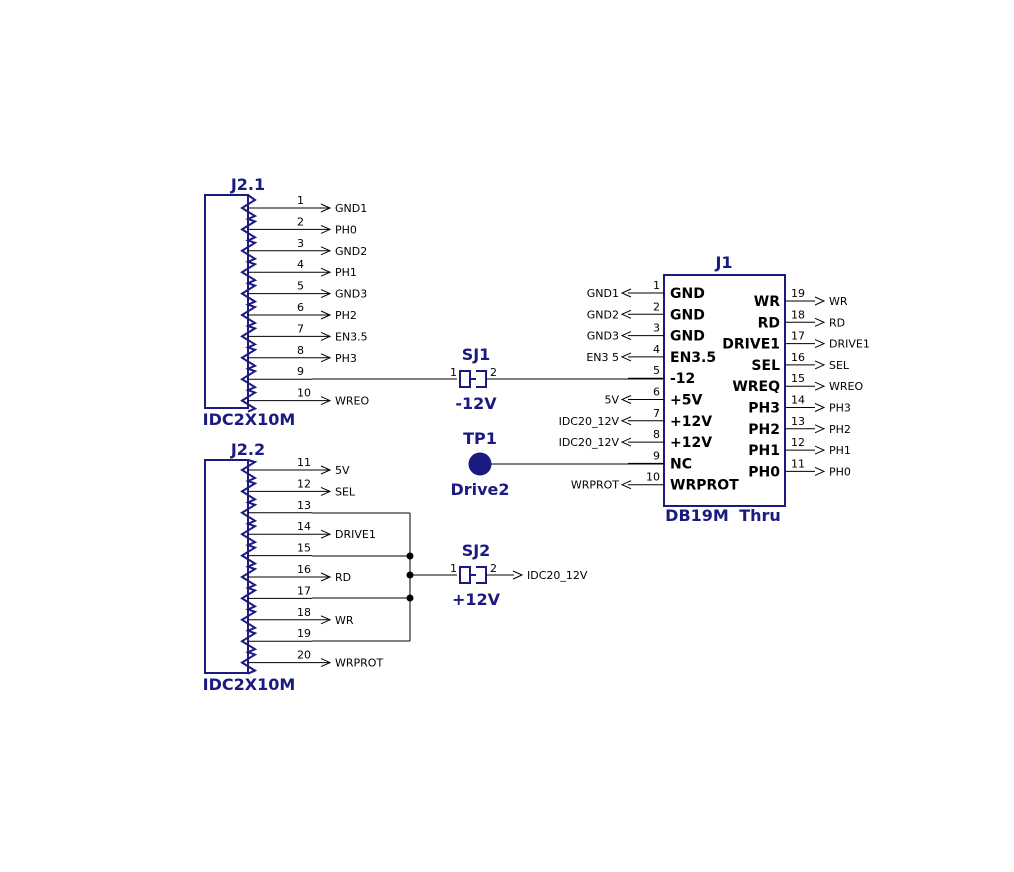 The width and height of the screenshot is (1014, 872). What do you see at coordinates (723, 262) in the screenshot?
I see `connector-ref: J1` at bounding box center [723, 262].